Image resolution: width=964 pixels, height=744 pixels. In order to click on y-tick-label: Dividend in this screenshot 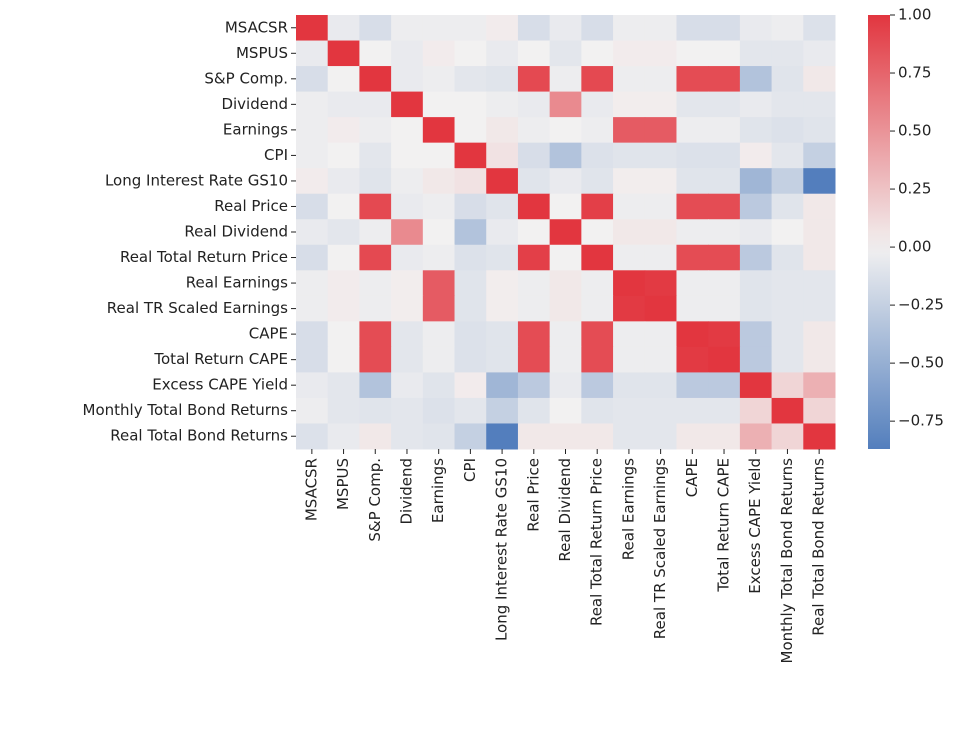, I will do `click(254, 104)`.